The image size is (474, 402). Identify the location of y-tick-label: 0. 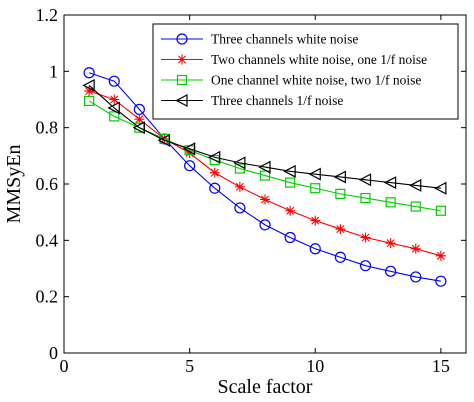
(53, 353).